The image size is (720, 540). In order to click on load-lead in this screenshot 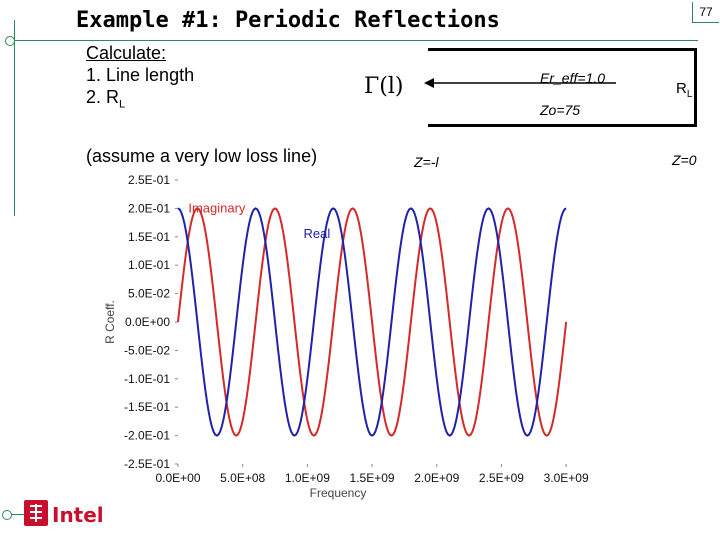, I will do `click(695, 87)`.